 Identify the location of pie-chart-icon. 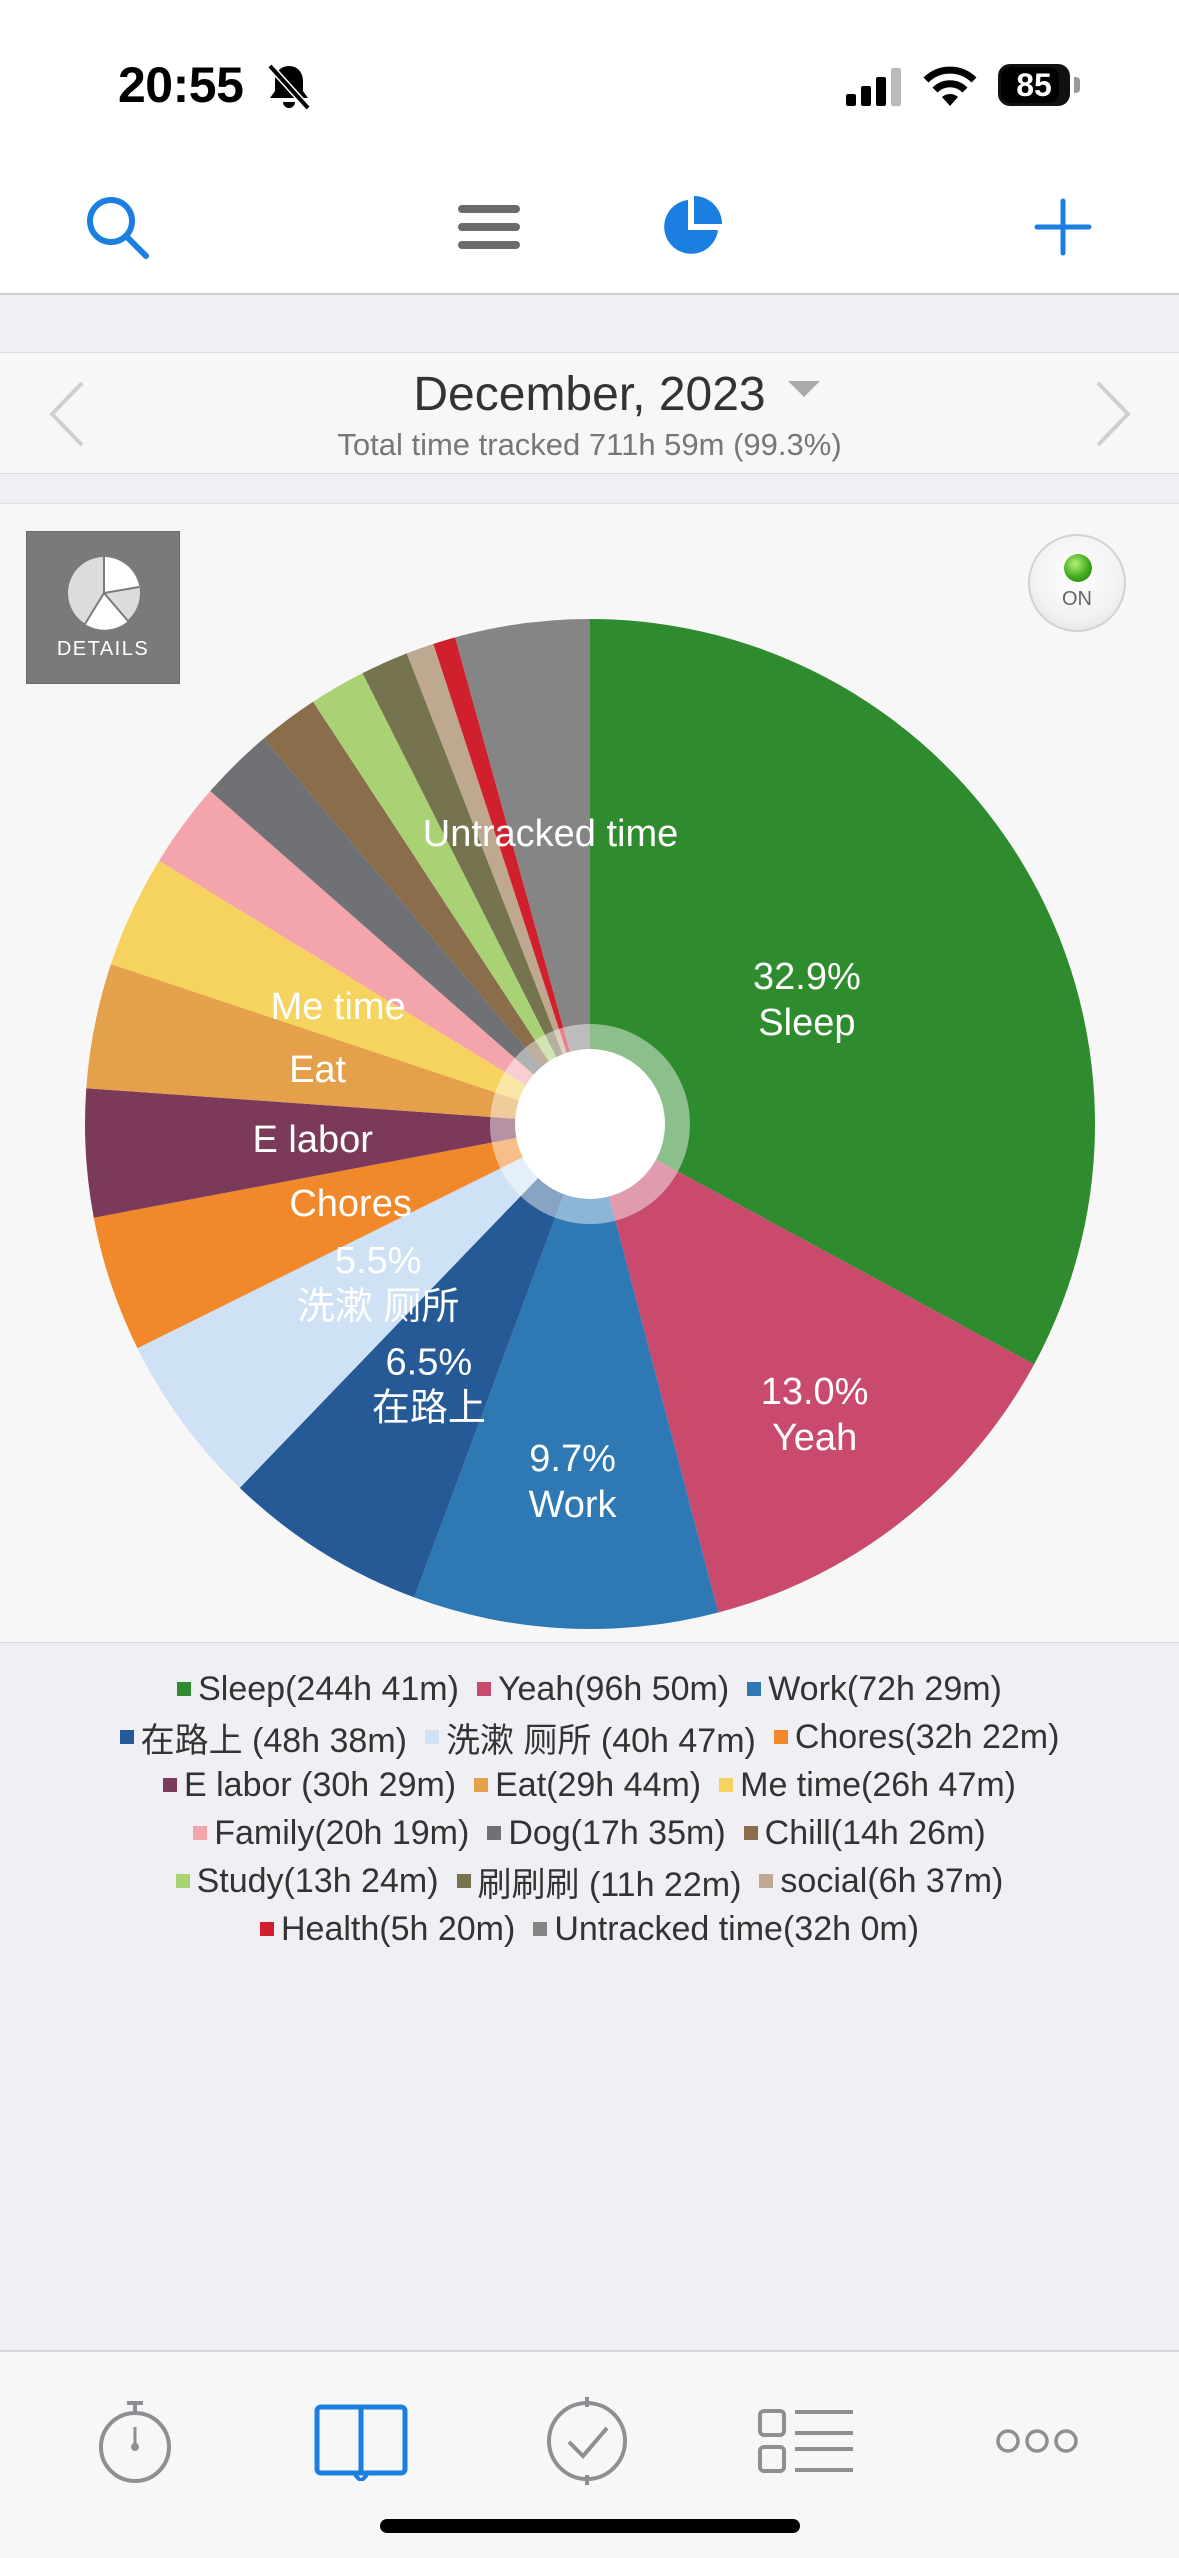
(693, 225).